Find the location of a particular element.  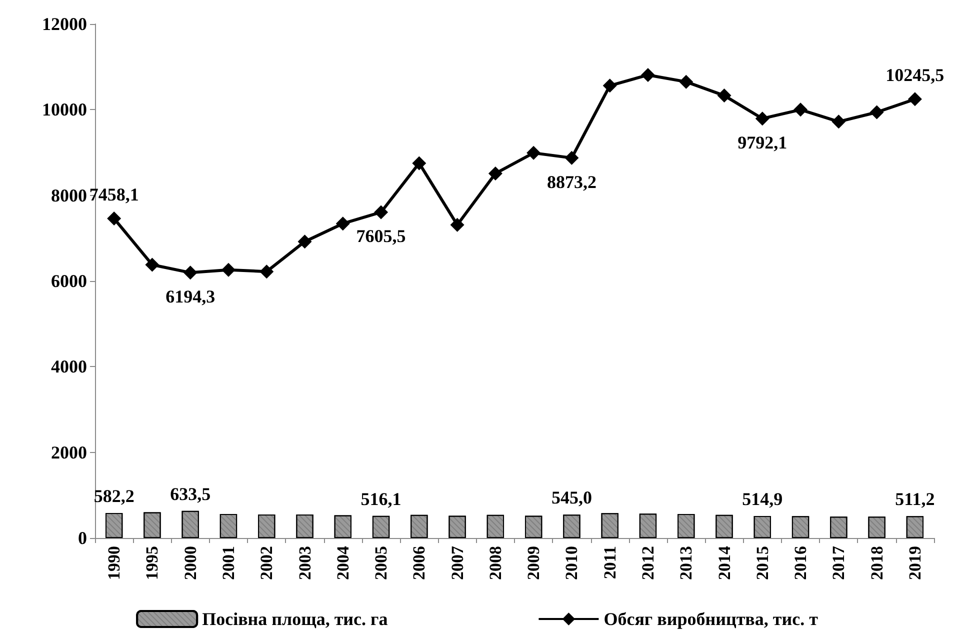

x-tick-label: 2019 is located at coordinates (914, 563).